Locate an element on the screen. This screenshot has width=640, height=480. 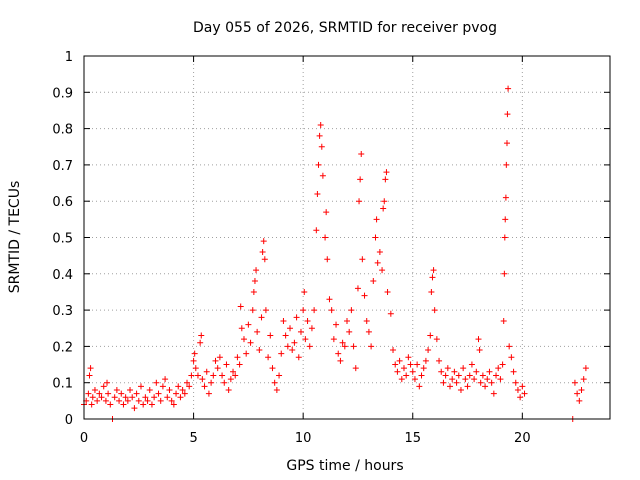
x-tick-label: 10 is located at coordinates (303, 438).